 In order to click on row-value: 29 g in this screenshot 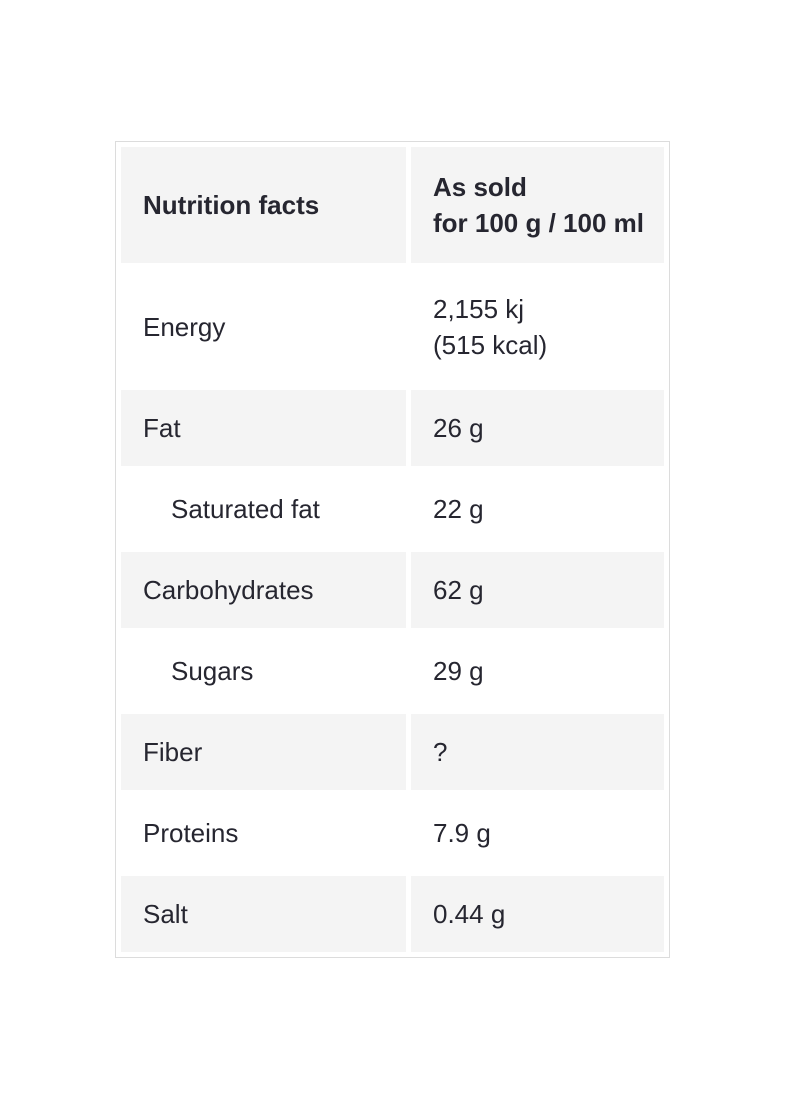, I will do `click(458, 671)`.